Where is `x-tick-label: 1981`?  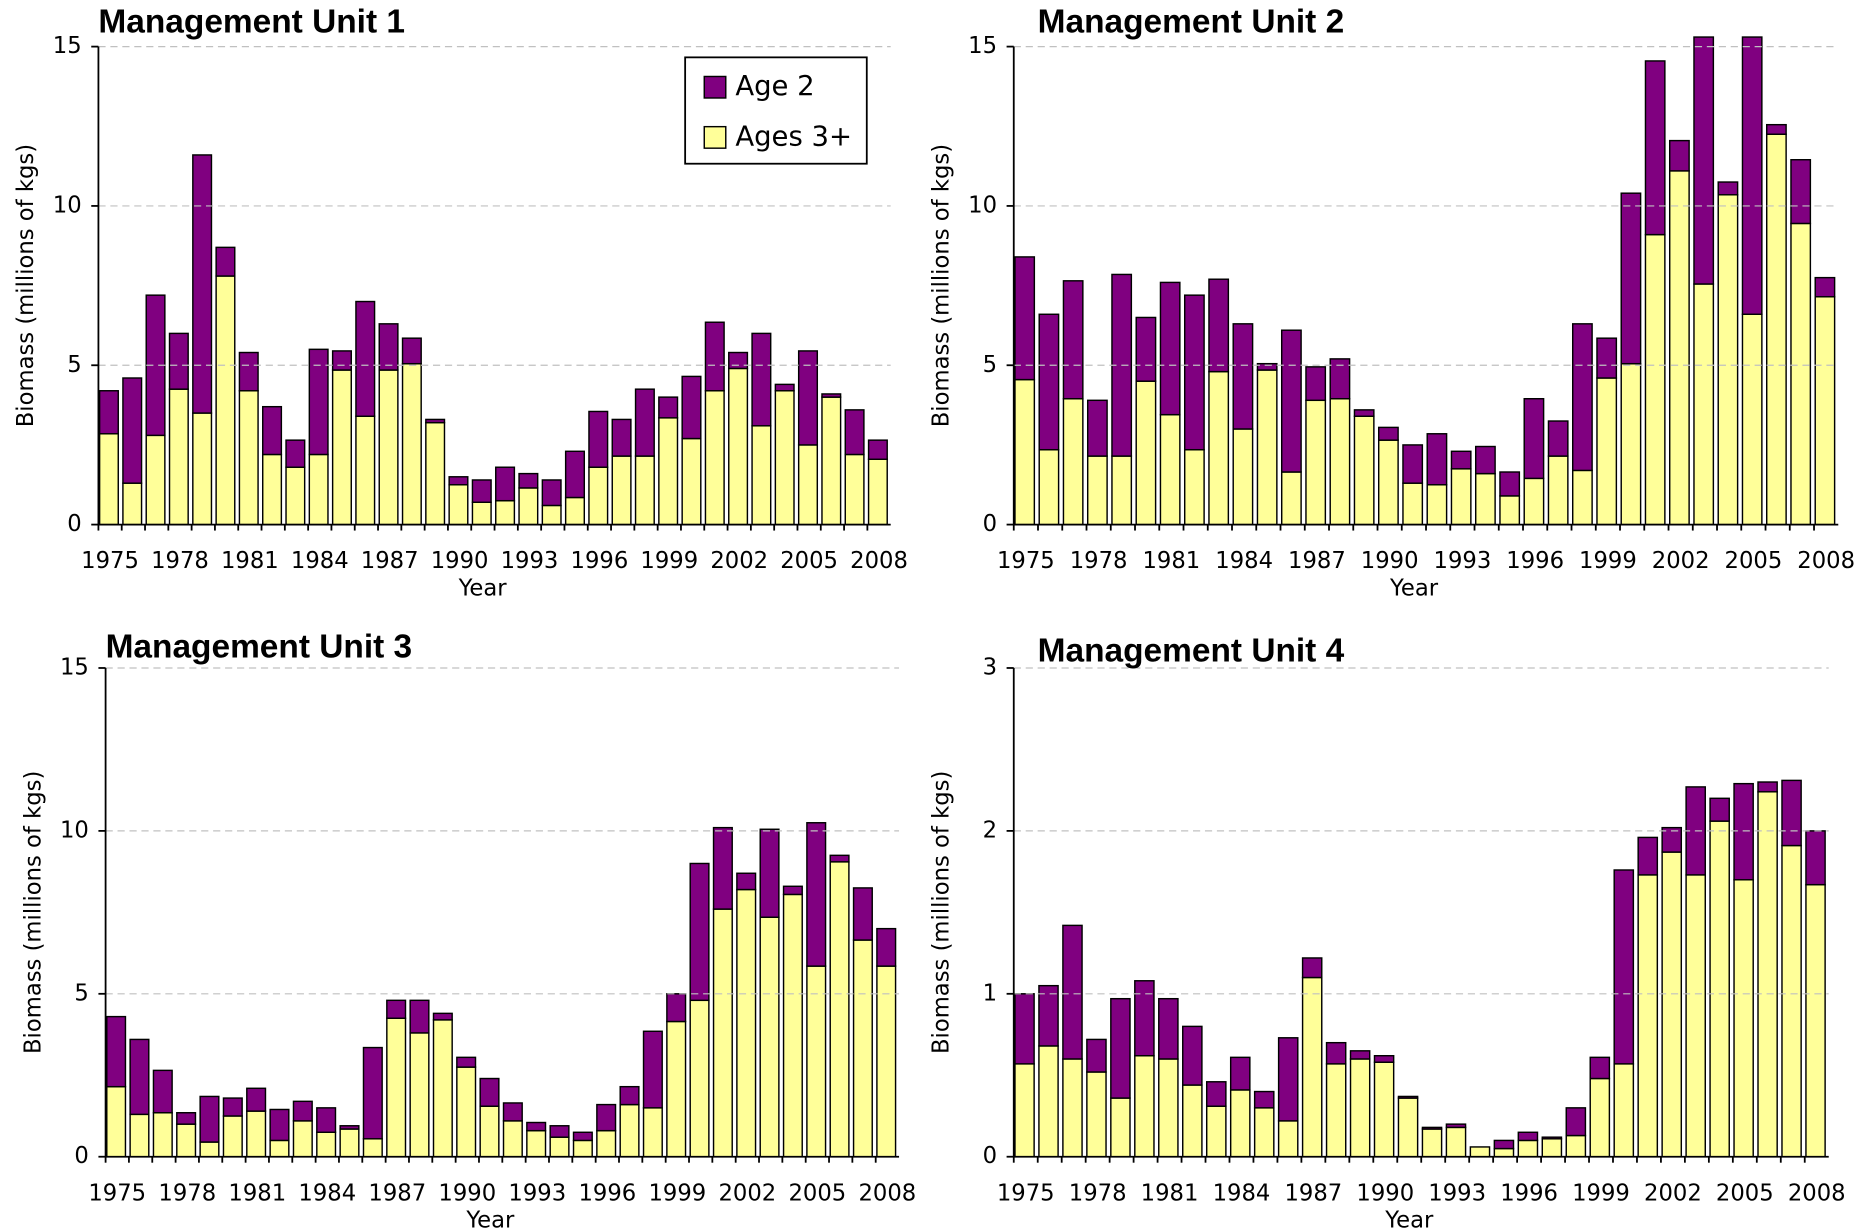
x-tick-label: 1981 is located at coordinates (250, 561).